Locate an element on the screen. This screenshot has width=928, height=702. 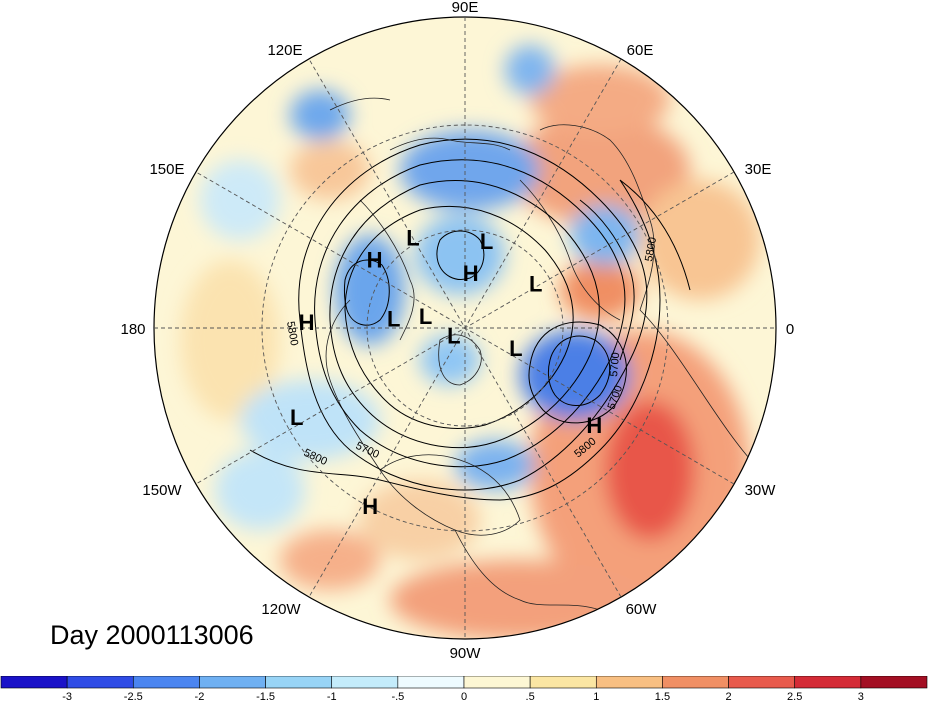
lon-label-150w: 150W is located at coordinates (162, 490).